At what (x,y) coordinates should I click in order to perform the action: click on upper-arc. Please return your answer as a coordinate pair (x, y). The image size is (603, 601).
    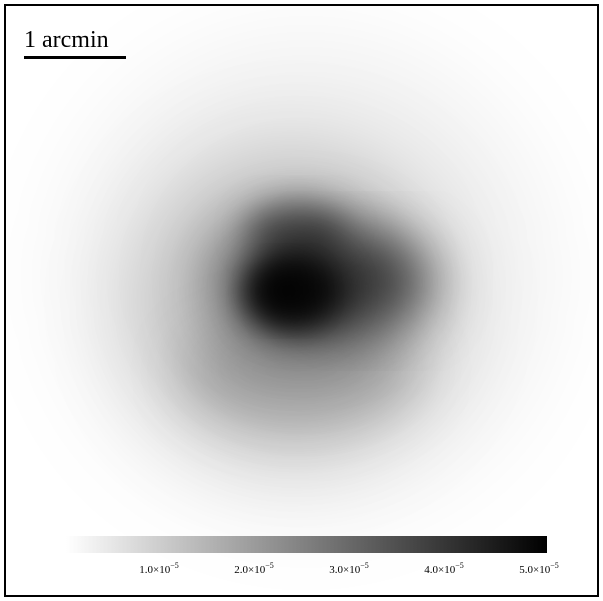
    Looking at the image, I should click on (296, 231).